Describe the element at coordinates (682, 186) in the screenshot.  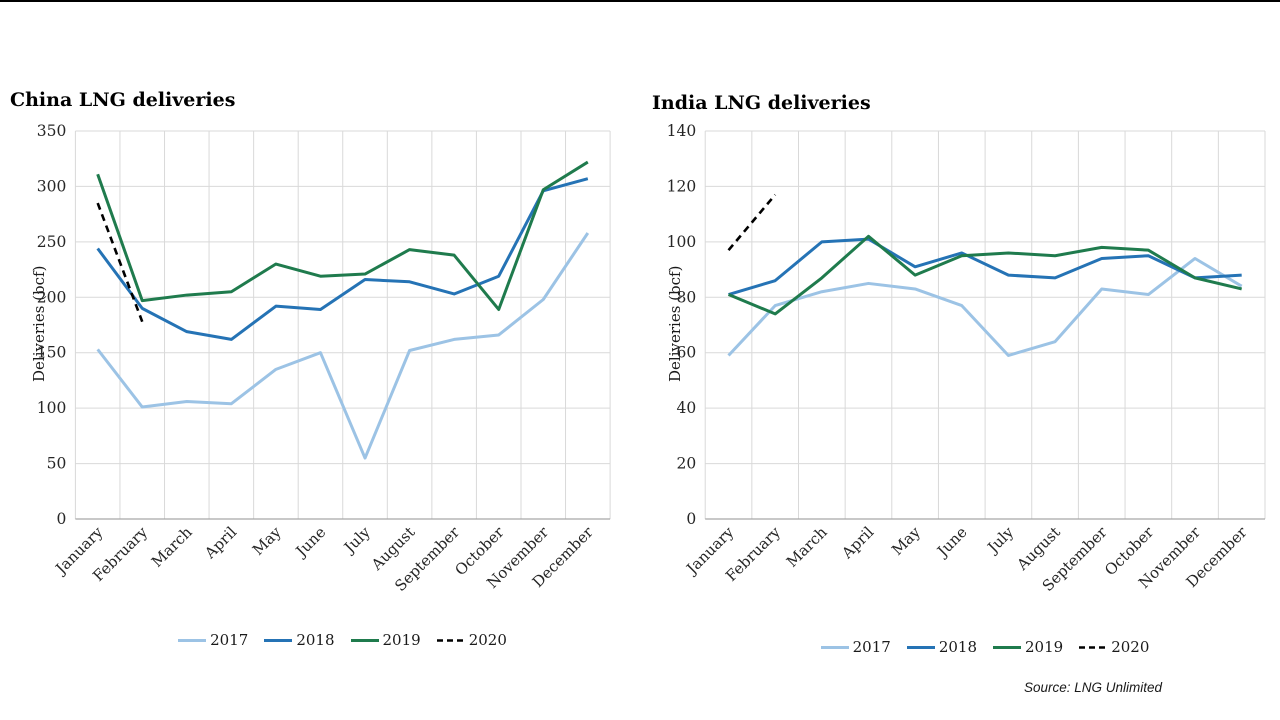
I see `y-tick-label: 120` at that location.